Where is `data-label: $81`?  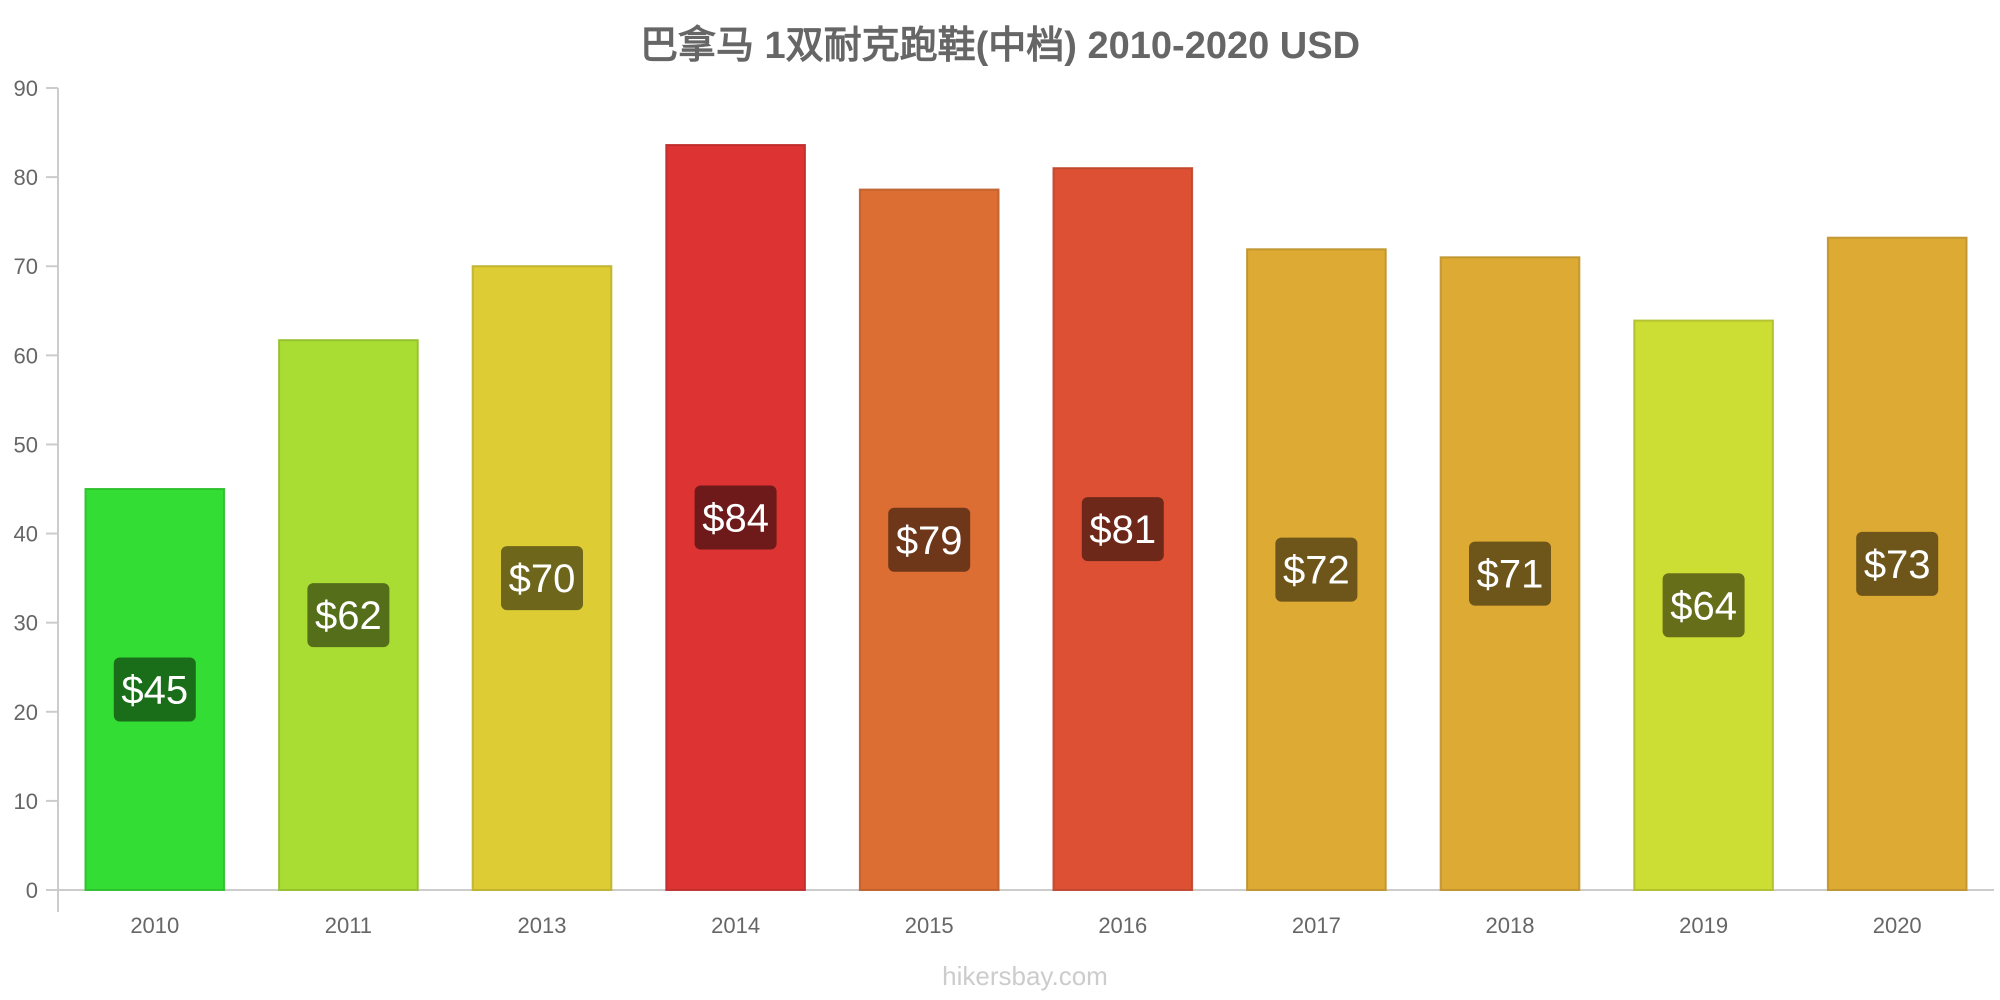 data-label: $81 is located at coordinates (1122, 530).